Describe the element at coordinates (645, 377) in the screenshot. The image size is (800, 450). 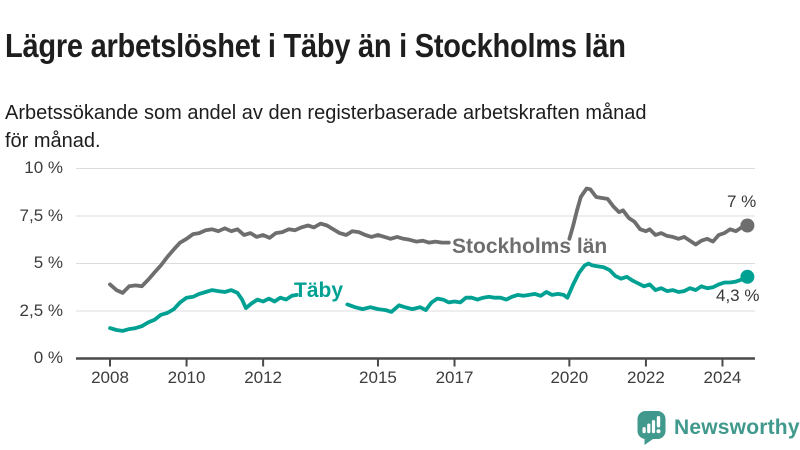
I see `x-axis-tick-label: 2022` at that location.